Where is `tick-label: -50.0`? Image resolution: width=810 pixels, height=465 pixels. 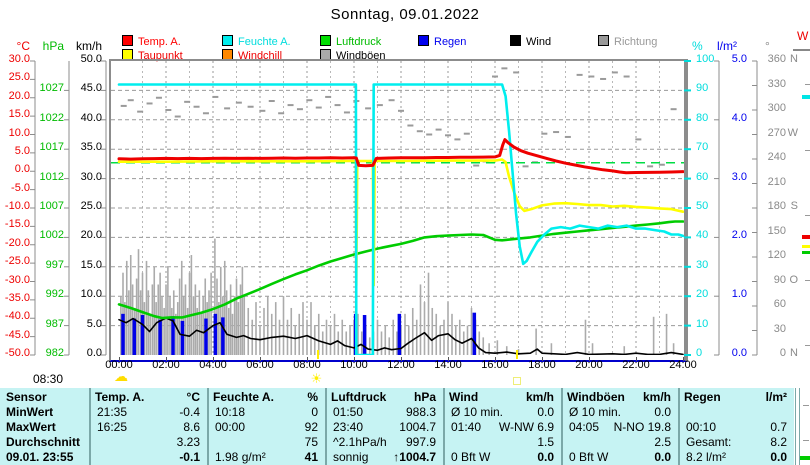 tick-label: -50.0 is located at coordinates (17, 353).